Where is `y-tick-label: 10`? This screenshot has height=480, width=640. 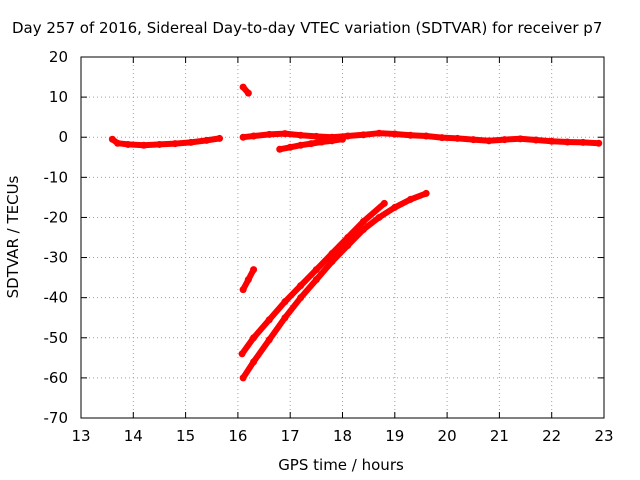
y-tick-label: 10 is located at coordinates (58, 97).